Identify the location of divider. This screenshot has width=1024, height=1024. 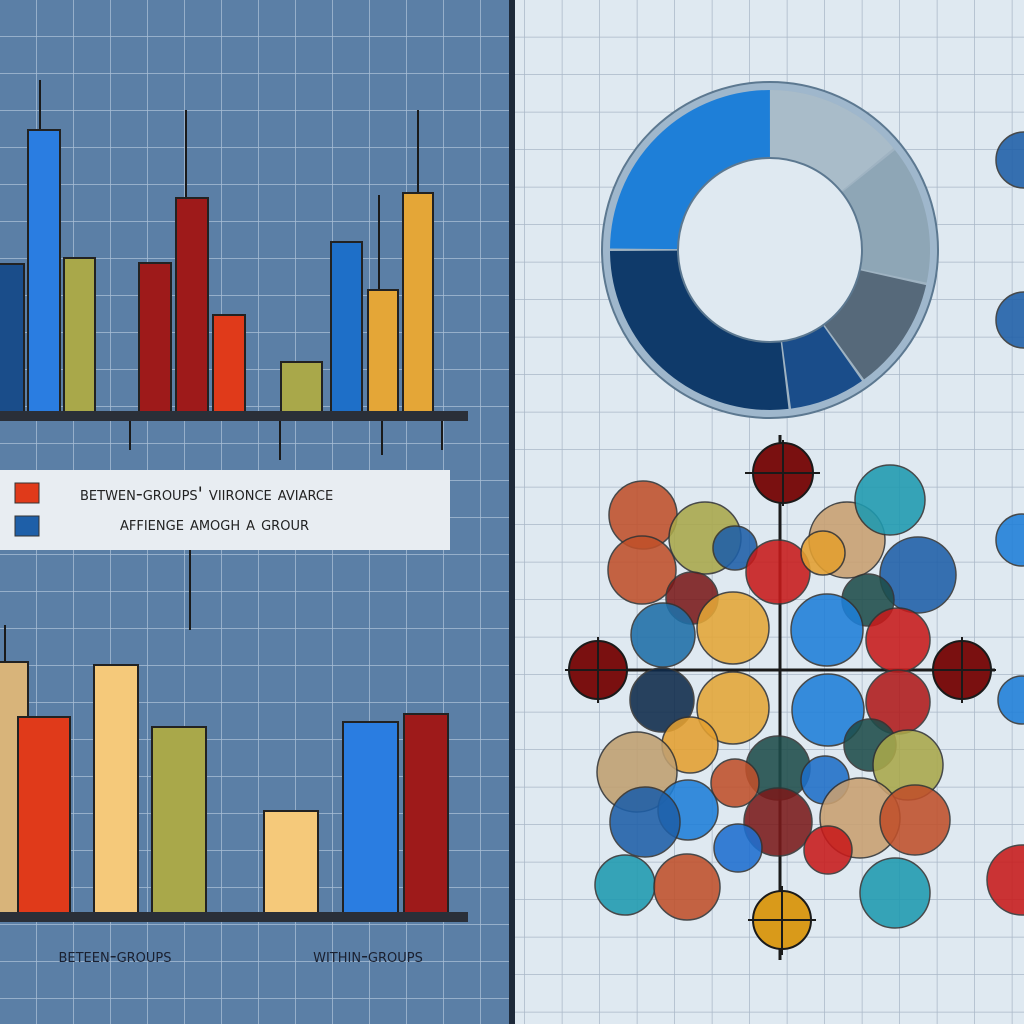
(512, 512).